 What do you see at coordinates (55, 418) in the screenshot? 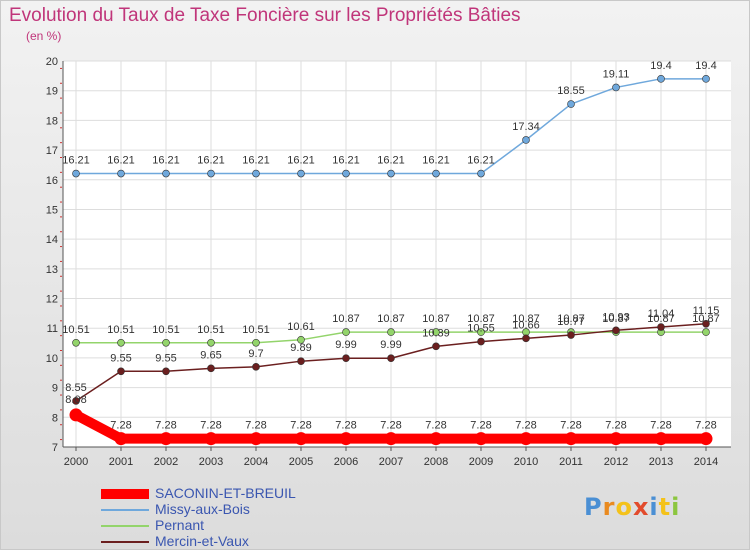
I see `y-tick-label: 8` at bounding box center [55, 418].